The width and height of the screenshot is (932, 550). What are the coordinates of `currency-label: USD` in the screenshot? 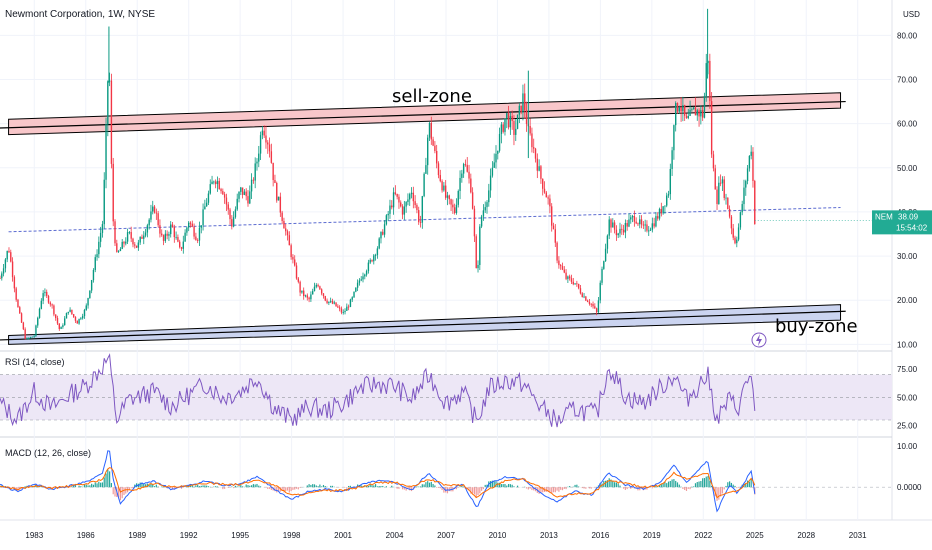 It's located at (911, 14).